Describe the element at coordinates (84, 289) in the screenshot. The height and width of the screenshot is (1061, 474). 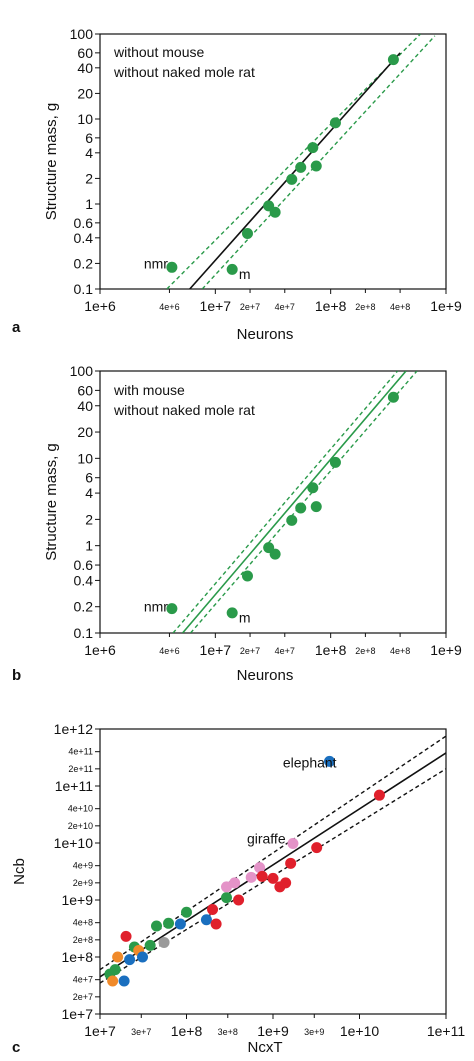
I see `y-tick-label: 0.1` at that location.